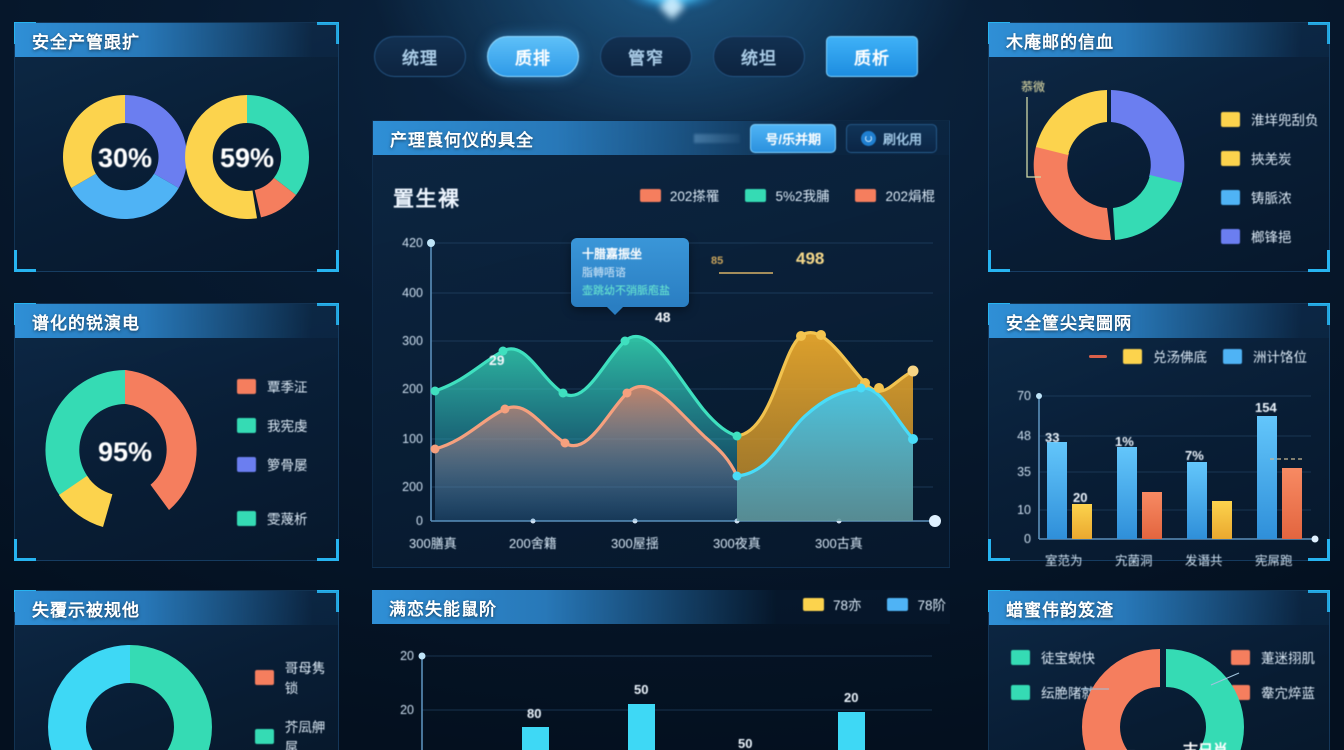 The image size is (1344, 750). Describe the element at coordinates (717, 138) in the screenshot. I see `placeholder-text` at that location.